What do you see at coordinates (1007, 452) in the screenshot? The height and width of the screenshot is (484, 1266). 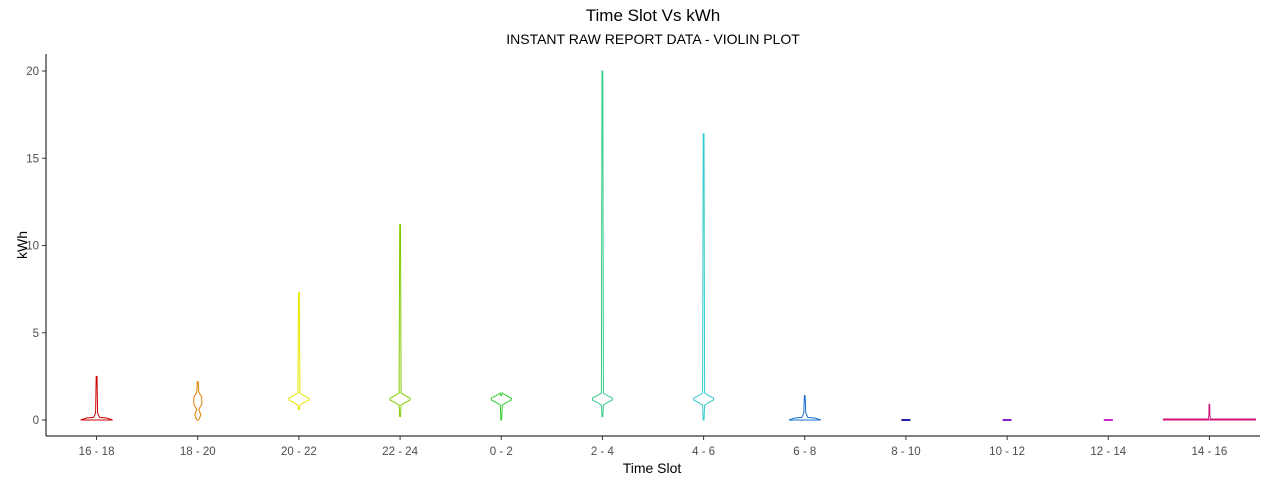 I see `x-tick-label: 10 - 12` at bounding box center [1007, 452].